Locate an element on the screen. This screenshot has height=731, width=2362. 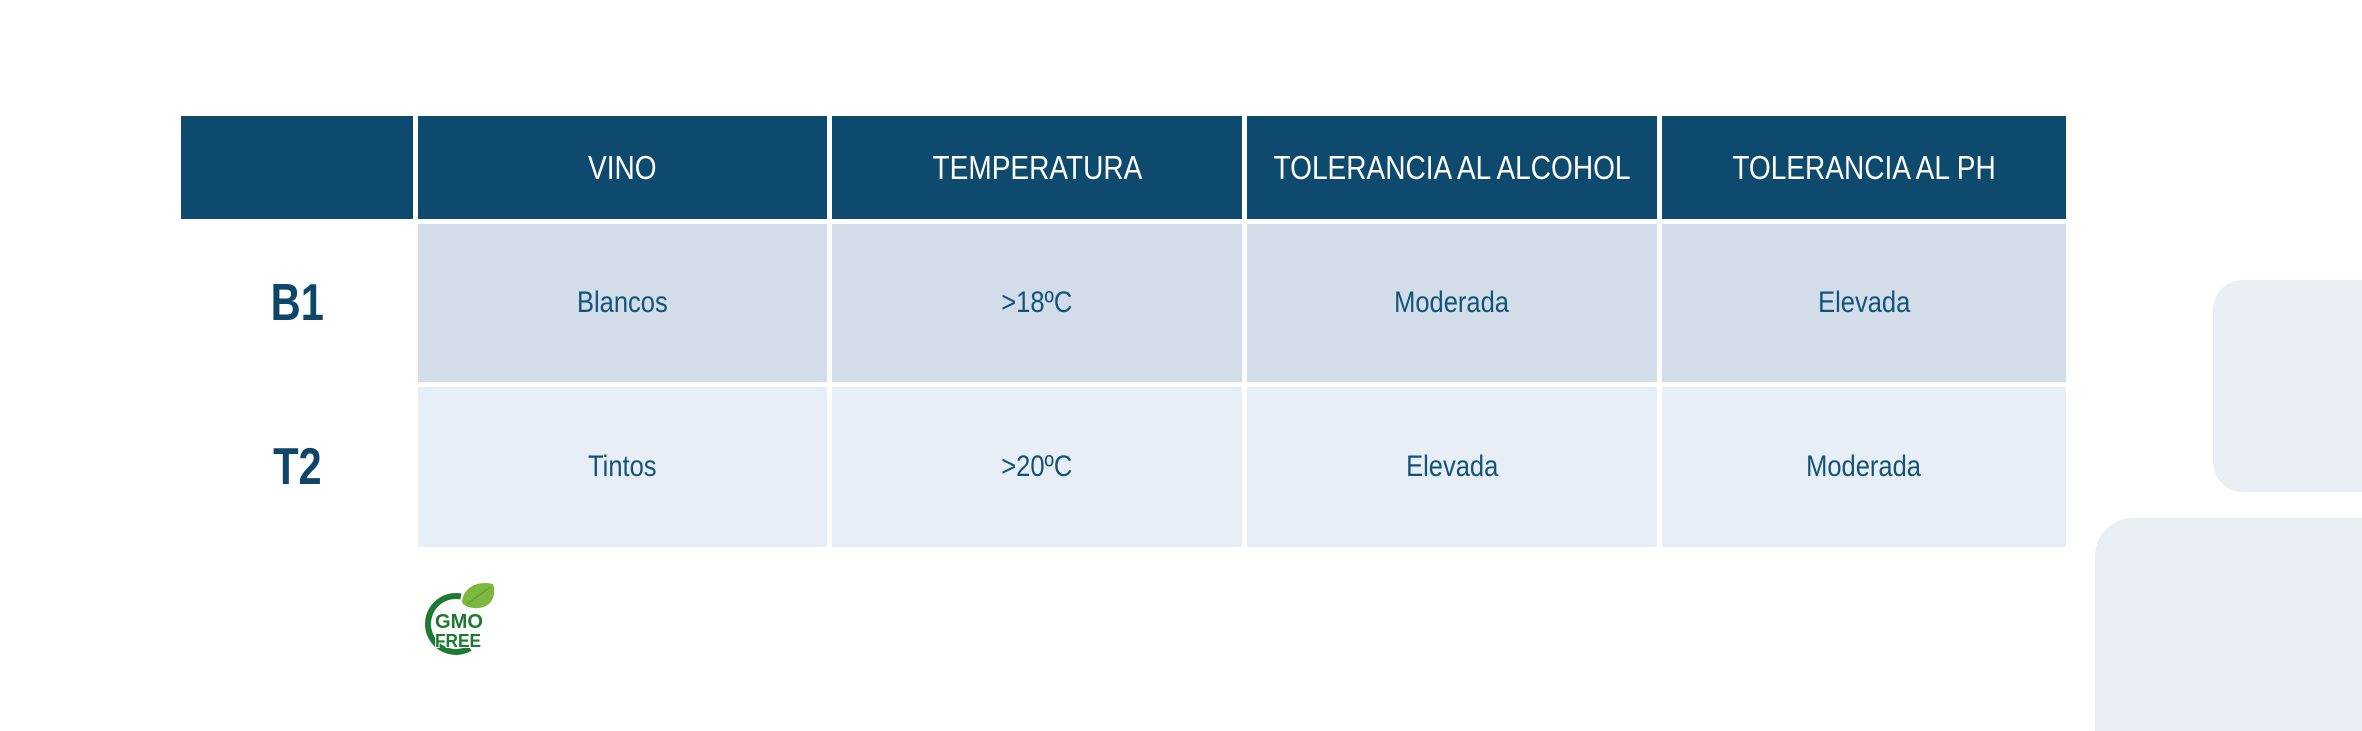
cell-b1-tolerancia-ph-text: Elevada is located at coordinates (1864, 302).